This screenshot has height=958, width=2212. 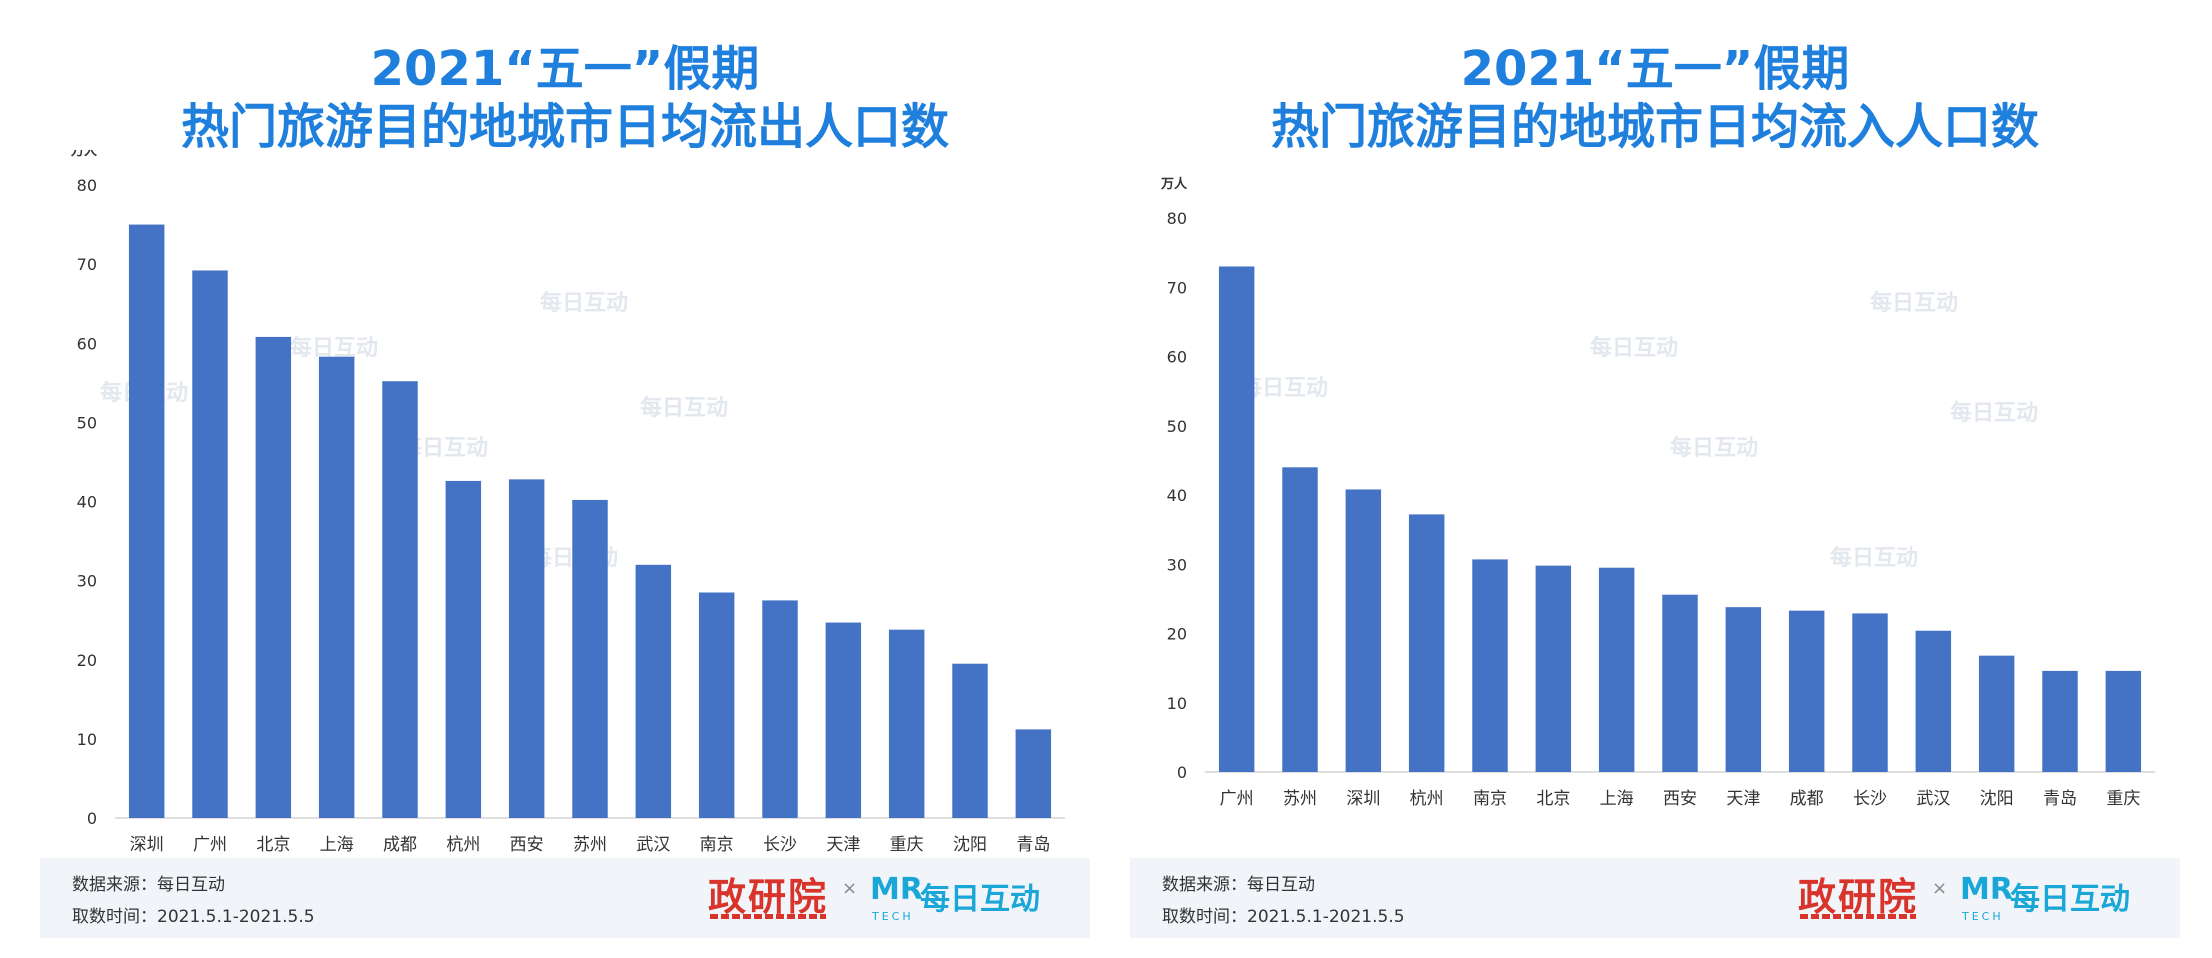 I want to click on chart-title-line2: 热门旅游目的地城市日均流入人口数, so click(x=1654, y=127).